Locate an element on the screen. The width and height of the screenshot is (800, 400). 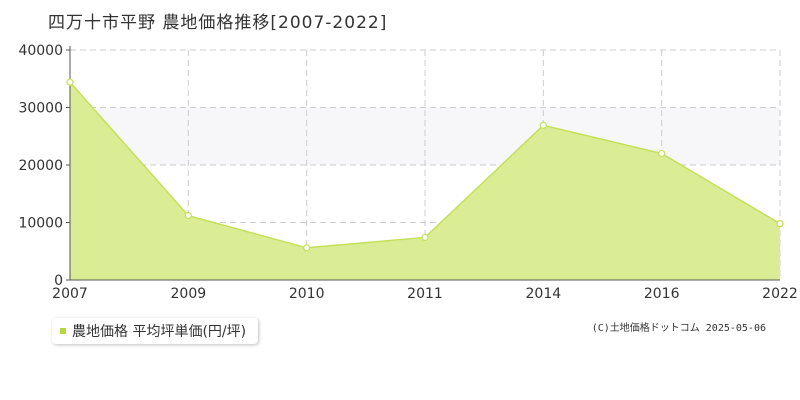
chart-title: 四万十市平野 農地価格推移[2007-2022] is located at coordinates (218, 23).